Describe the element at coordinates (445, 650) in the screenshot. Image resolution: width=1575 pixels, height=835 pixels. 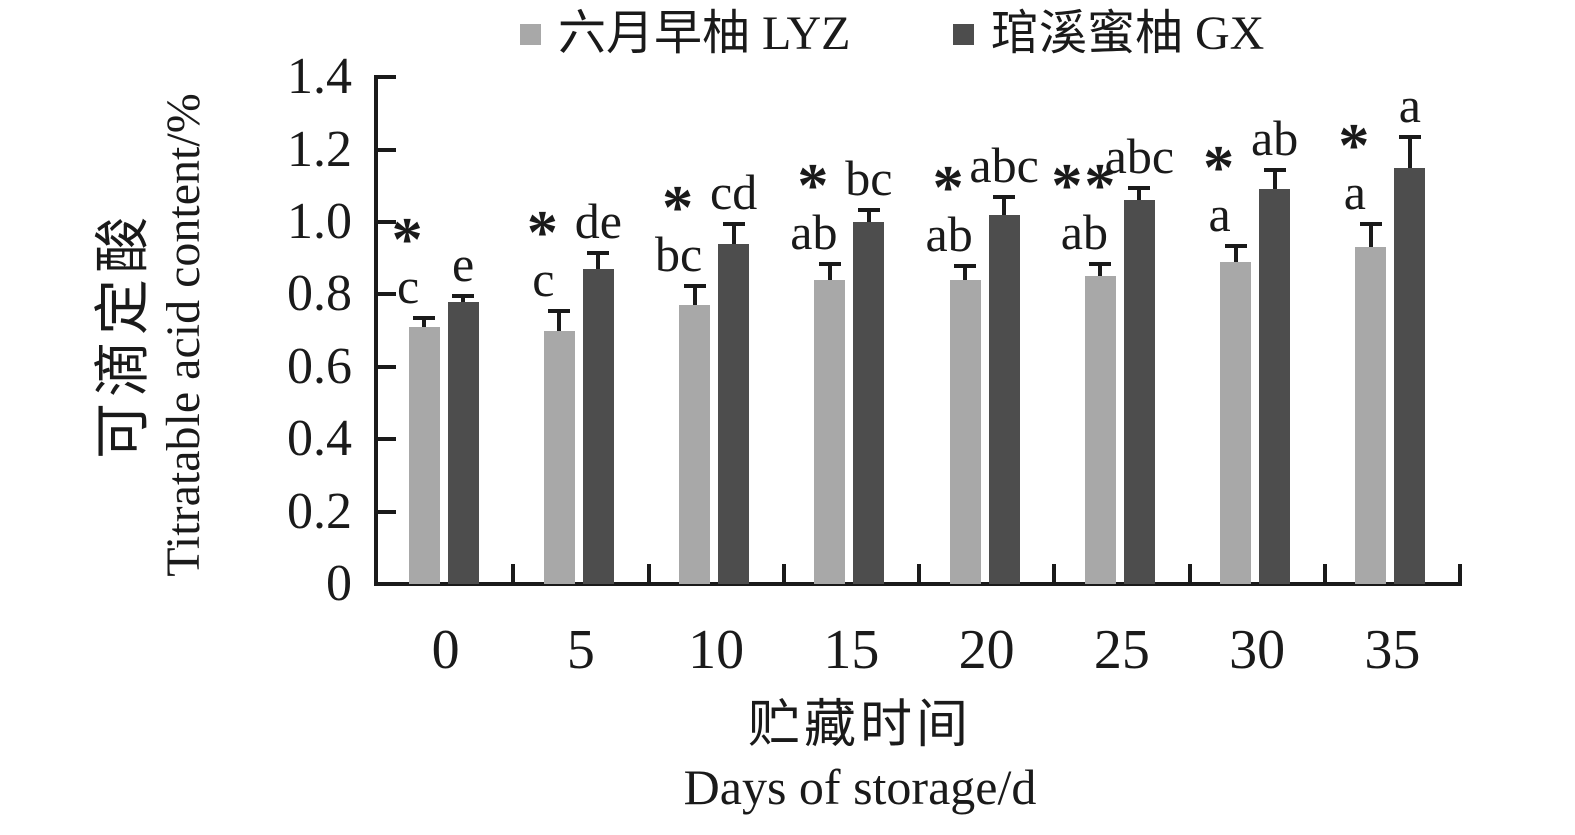
I see `x-tick-label-0: 0` at that location.